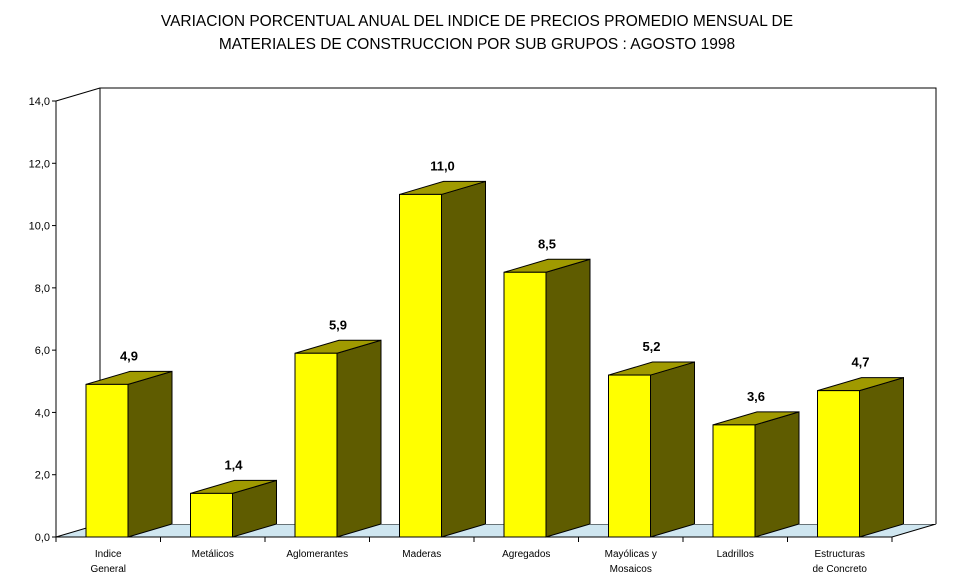 This screenshot has height=587, width=954. I want to click on chart-wall-edge, so click(78, 94).